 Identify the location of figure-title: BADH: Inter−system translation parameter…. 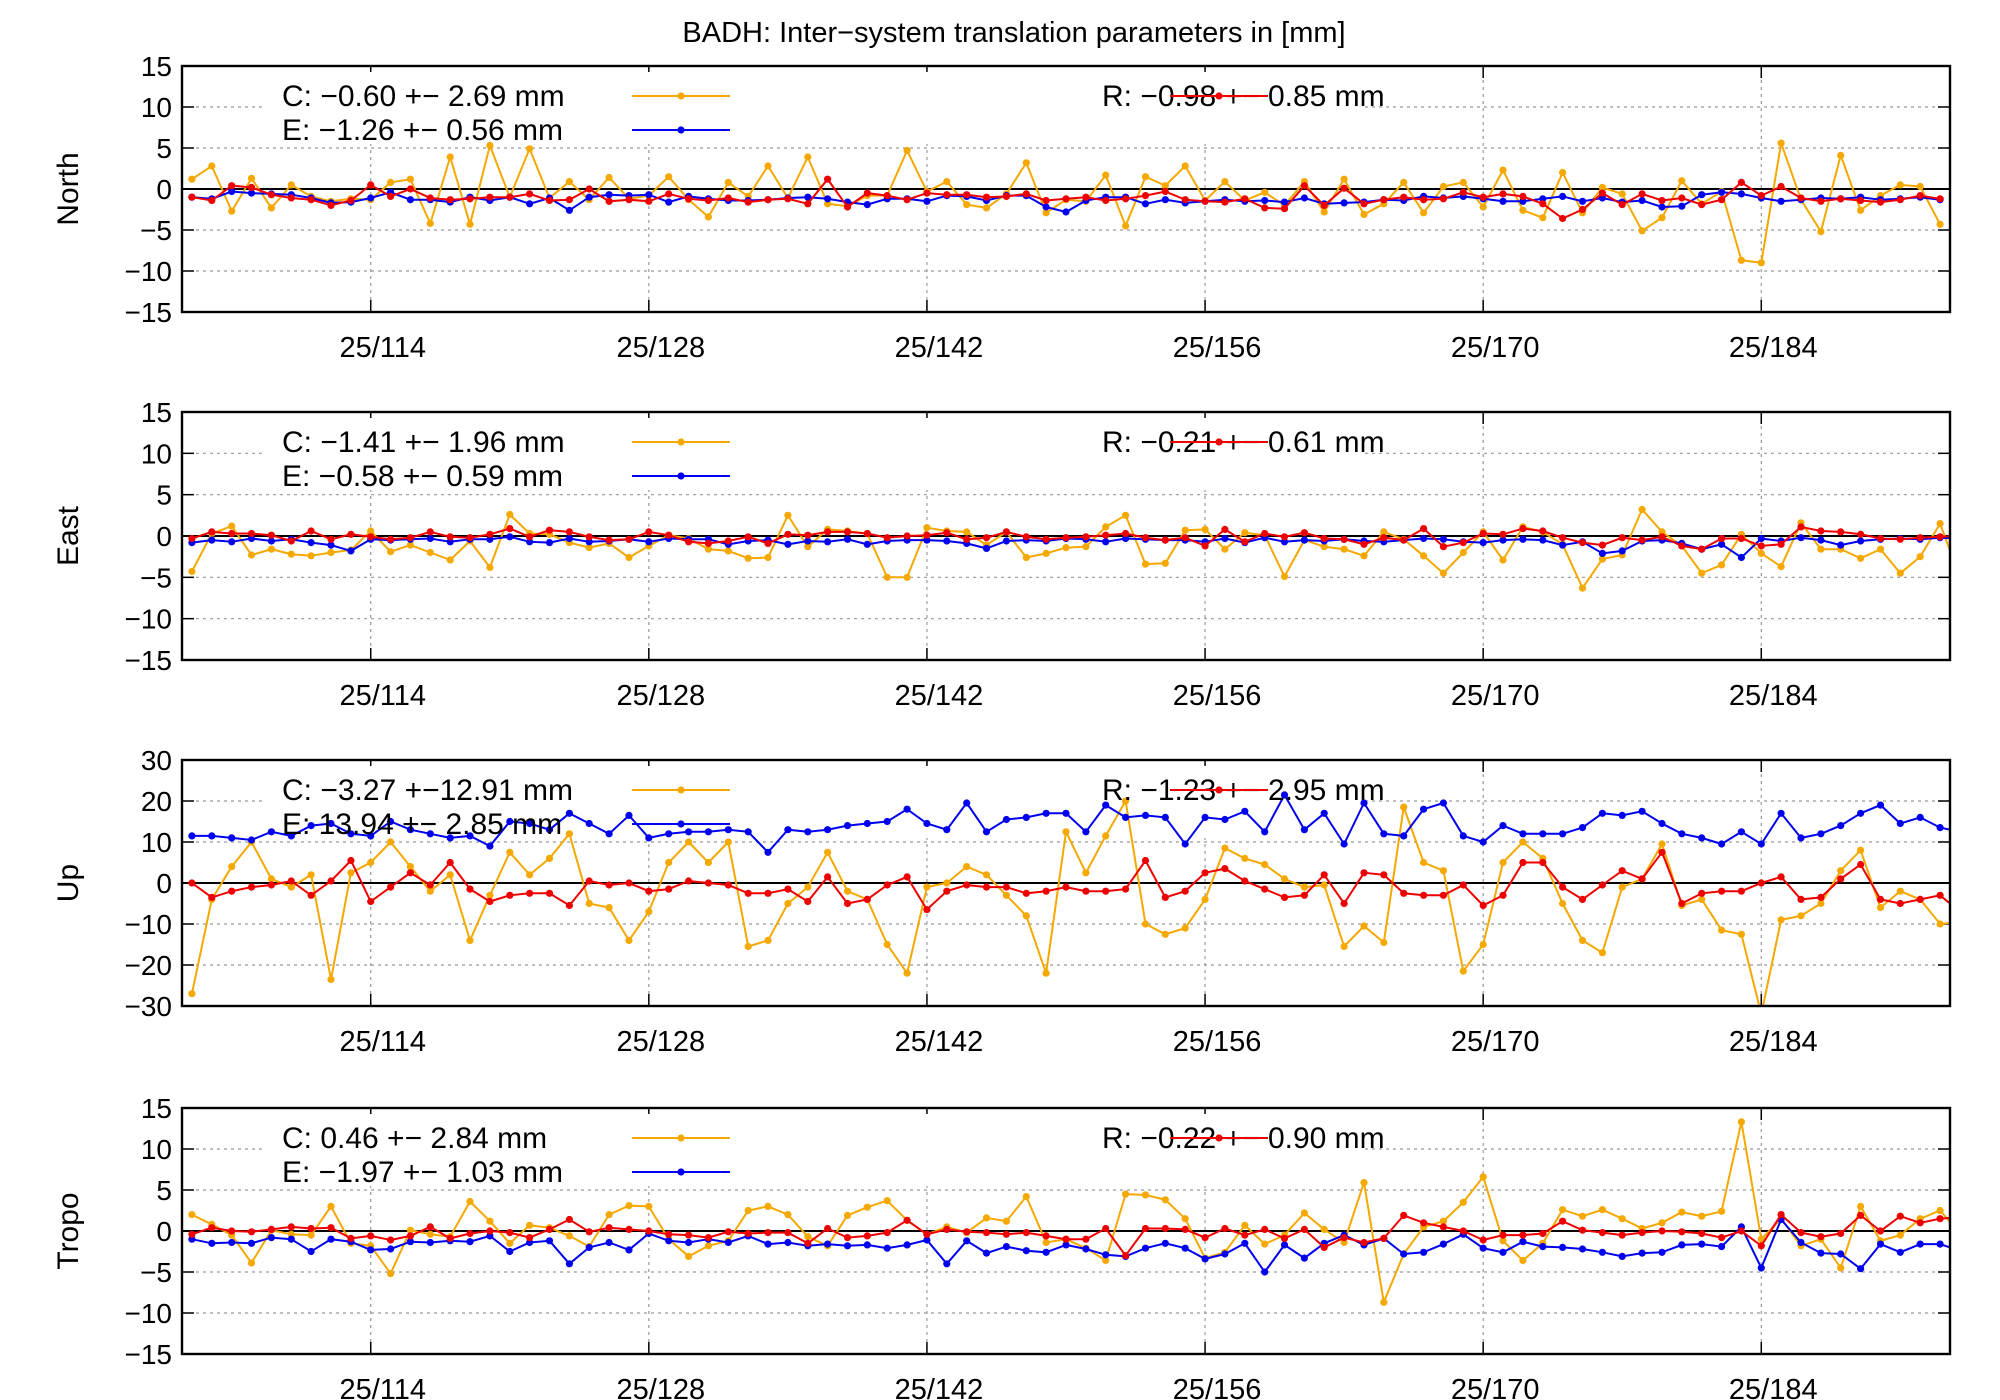
(1013, 33).